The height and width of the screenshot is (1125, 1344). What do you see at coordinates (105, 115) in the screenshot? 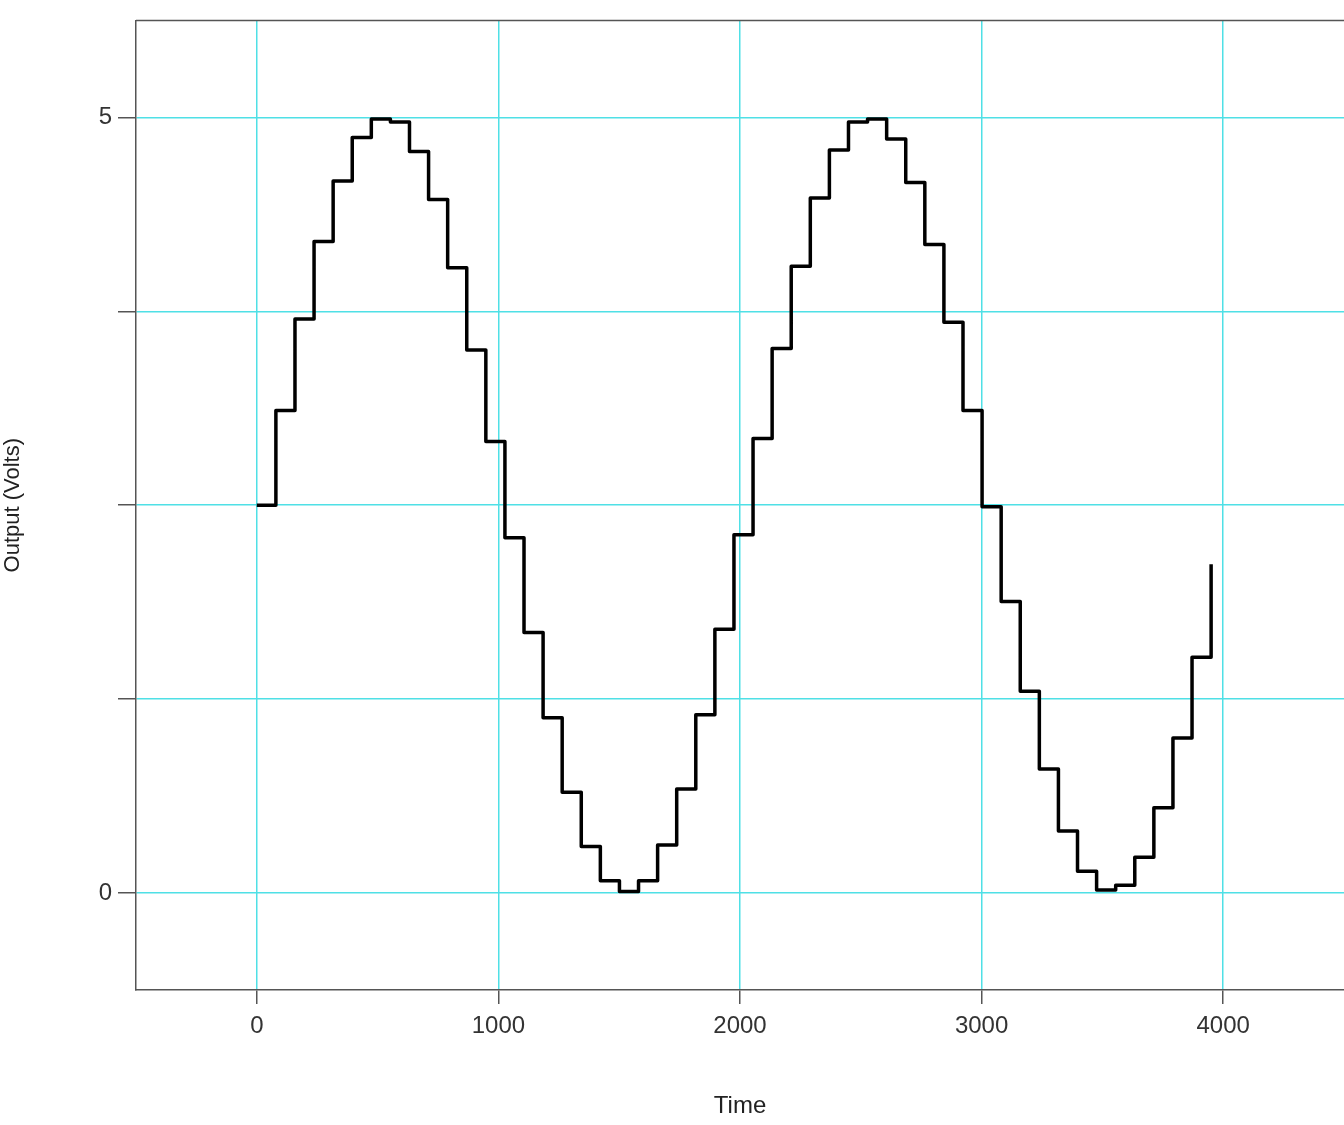
I see `y-tick-label: 5` at bounding box center [105, 115].